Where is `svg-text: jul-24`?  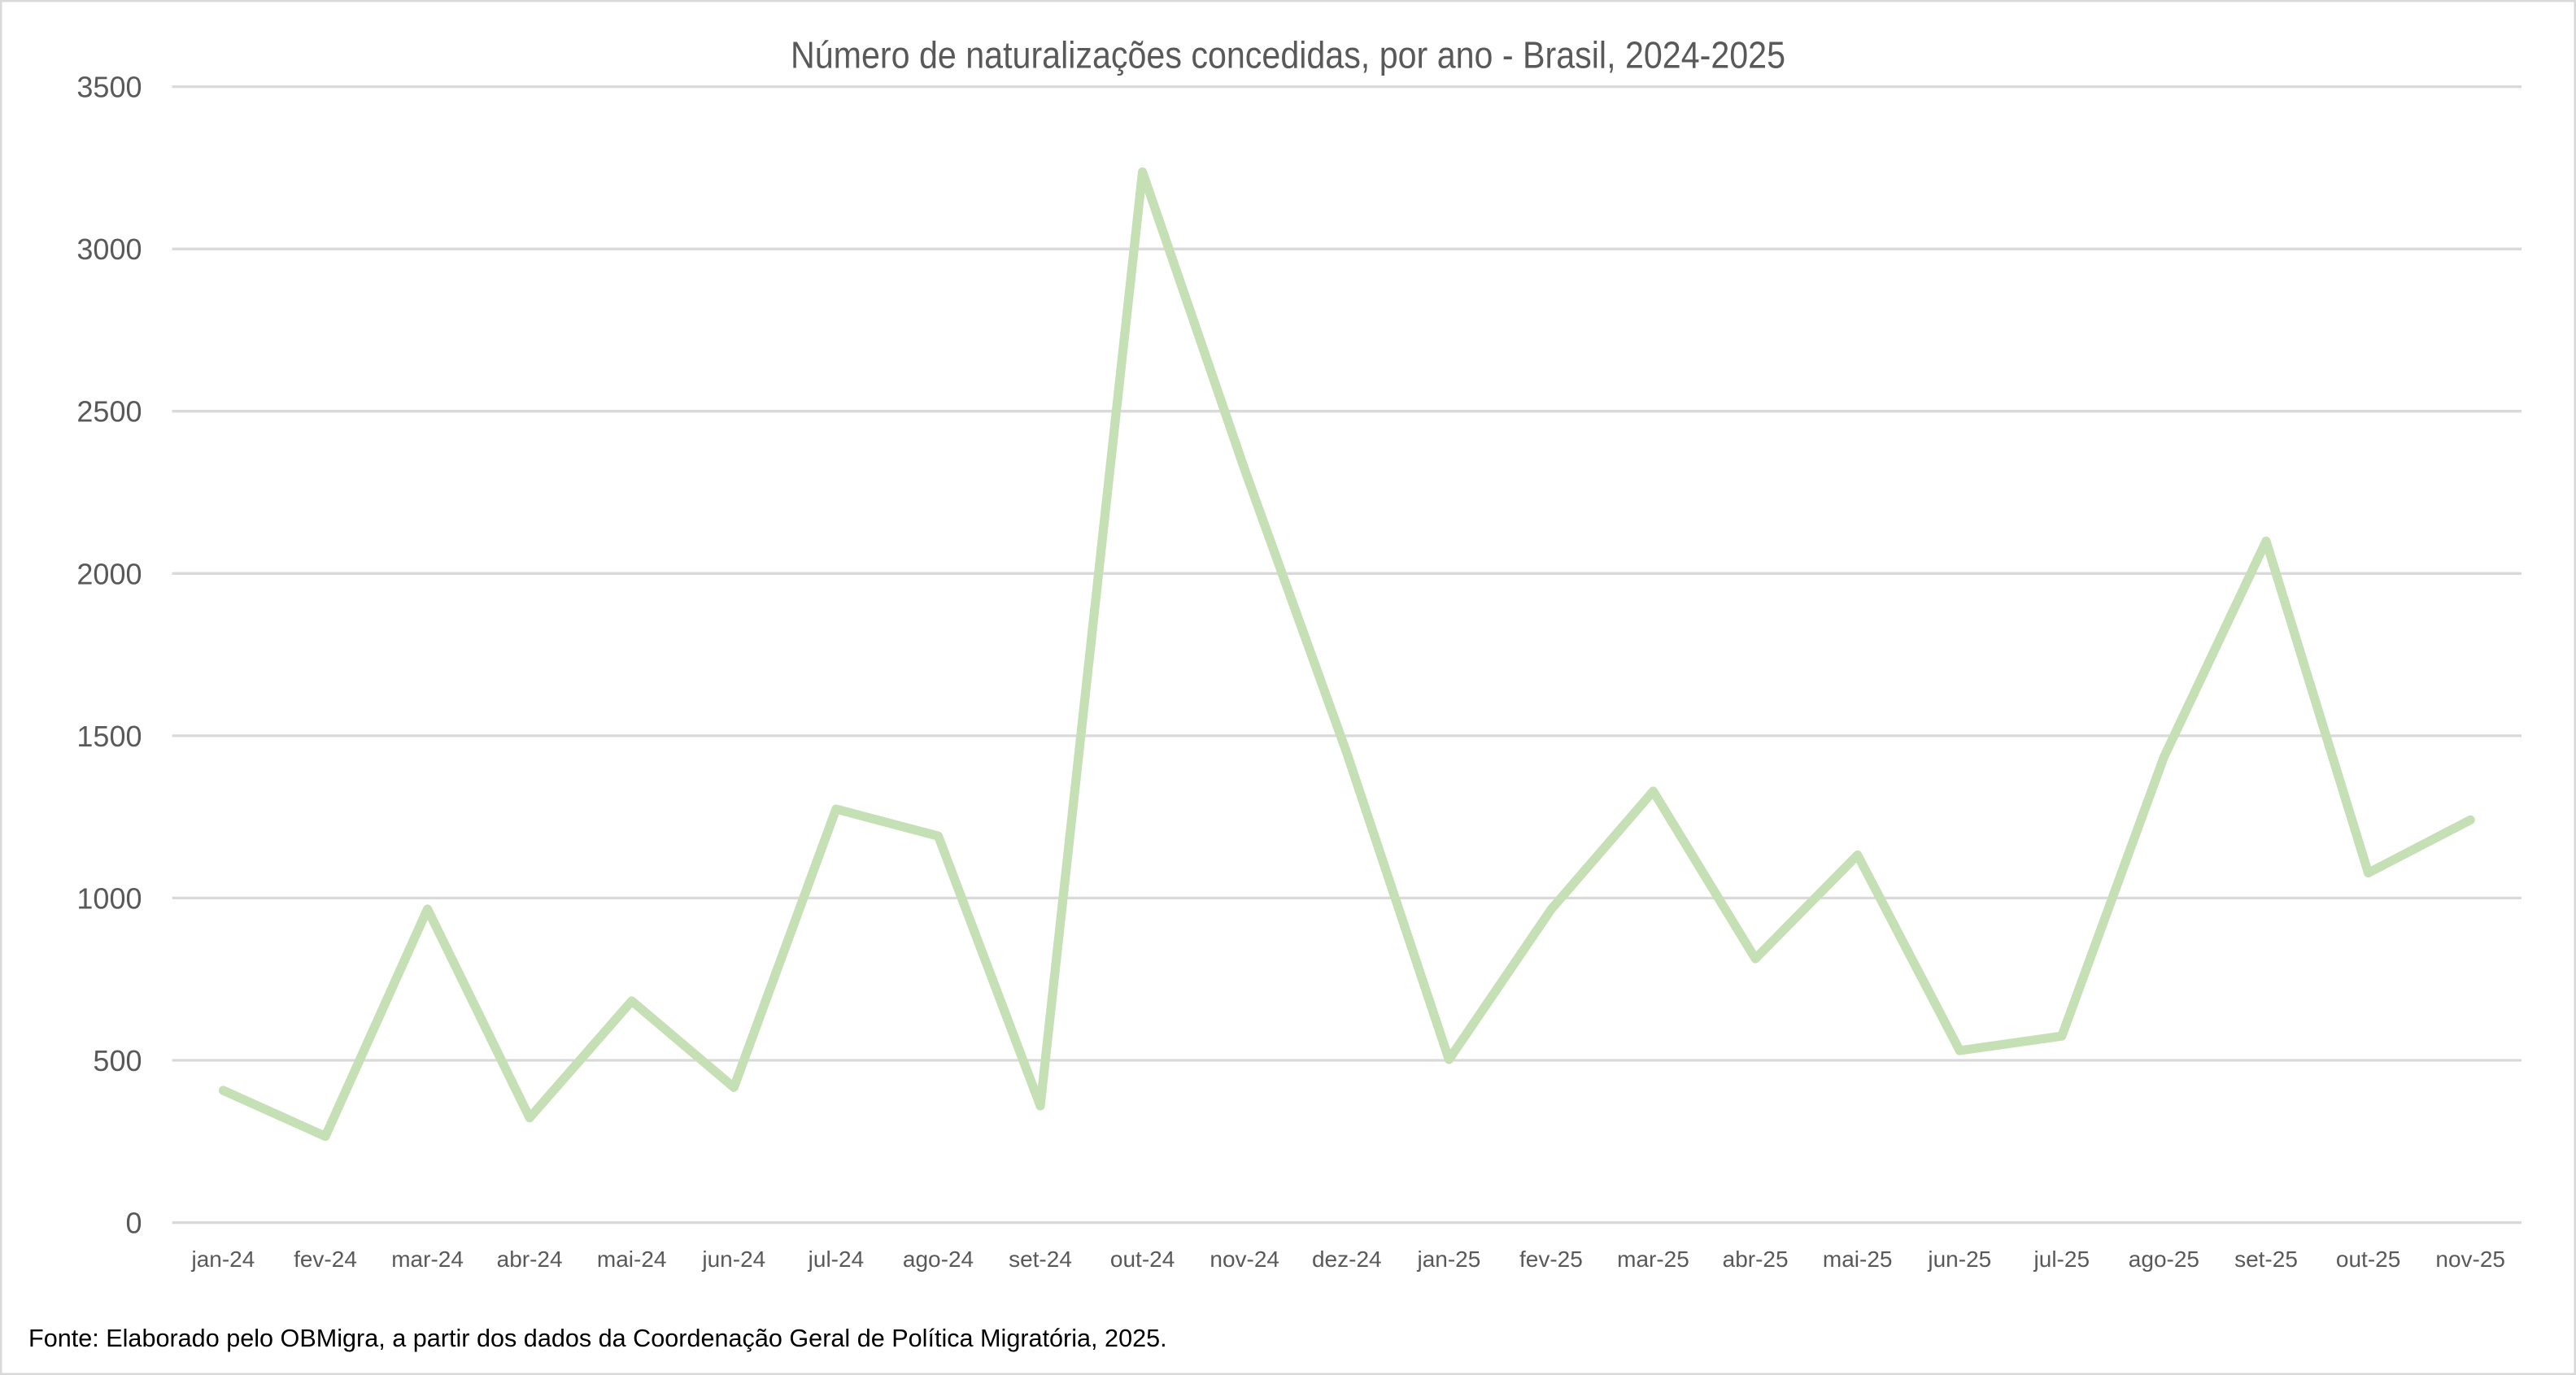 svg-text: jul-24 is located at coordinates (836, 1259).